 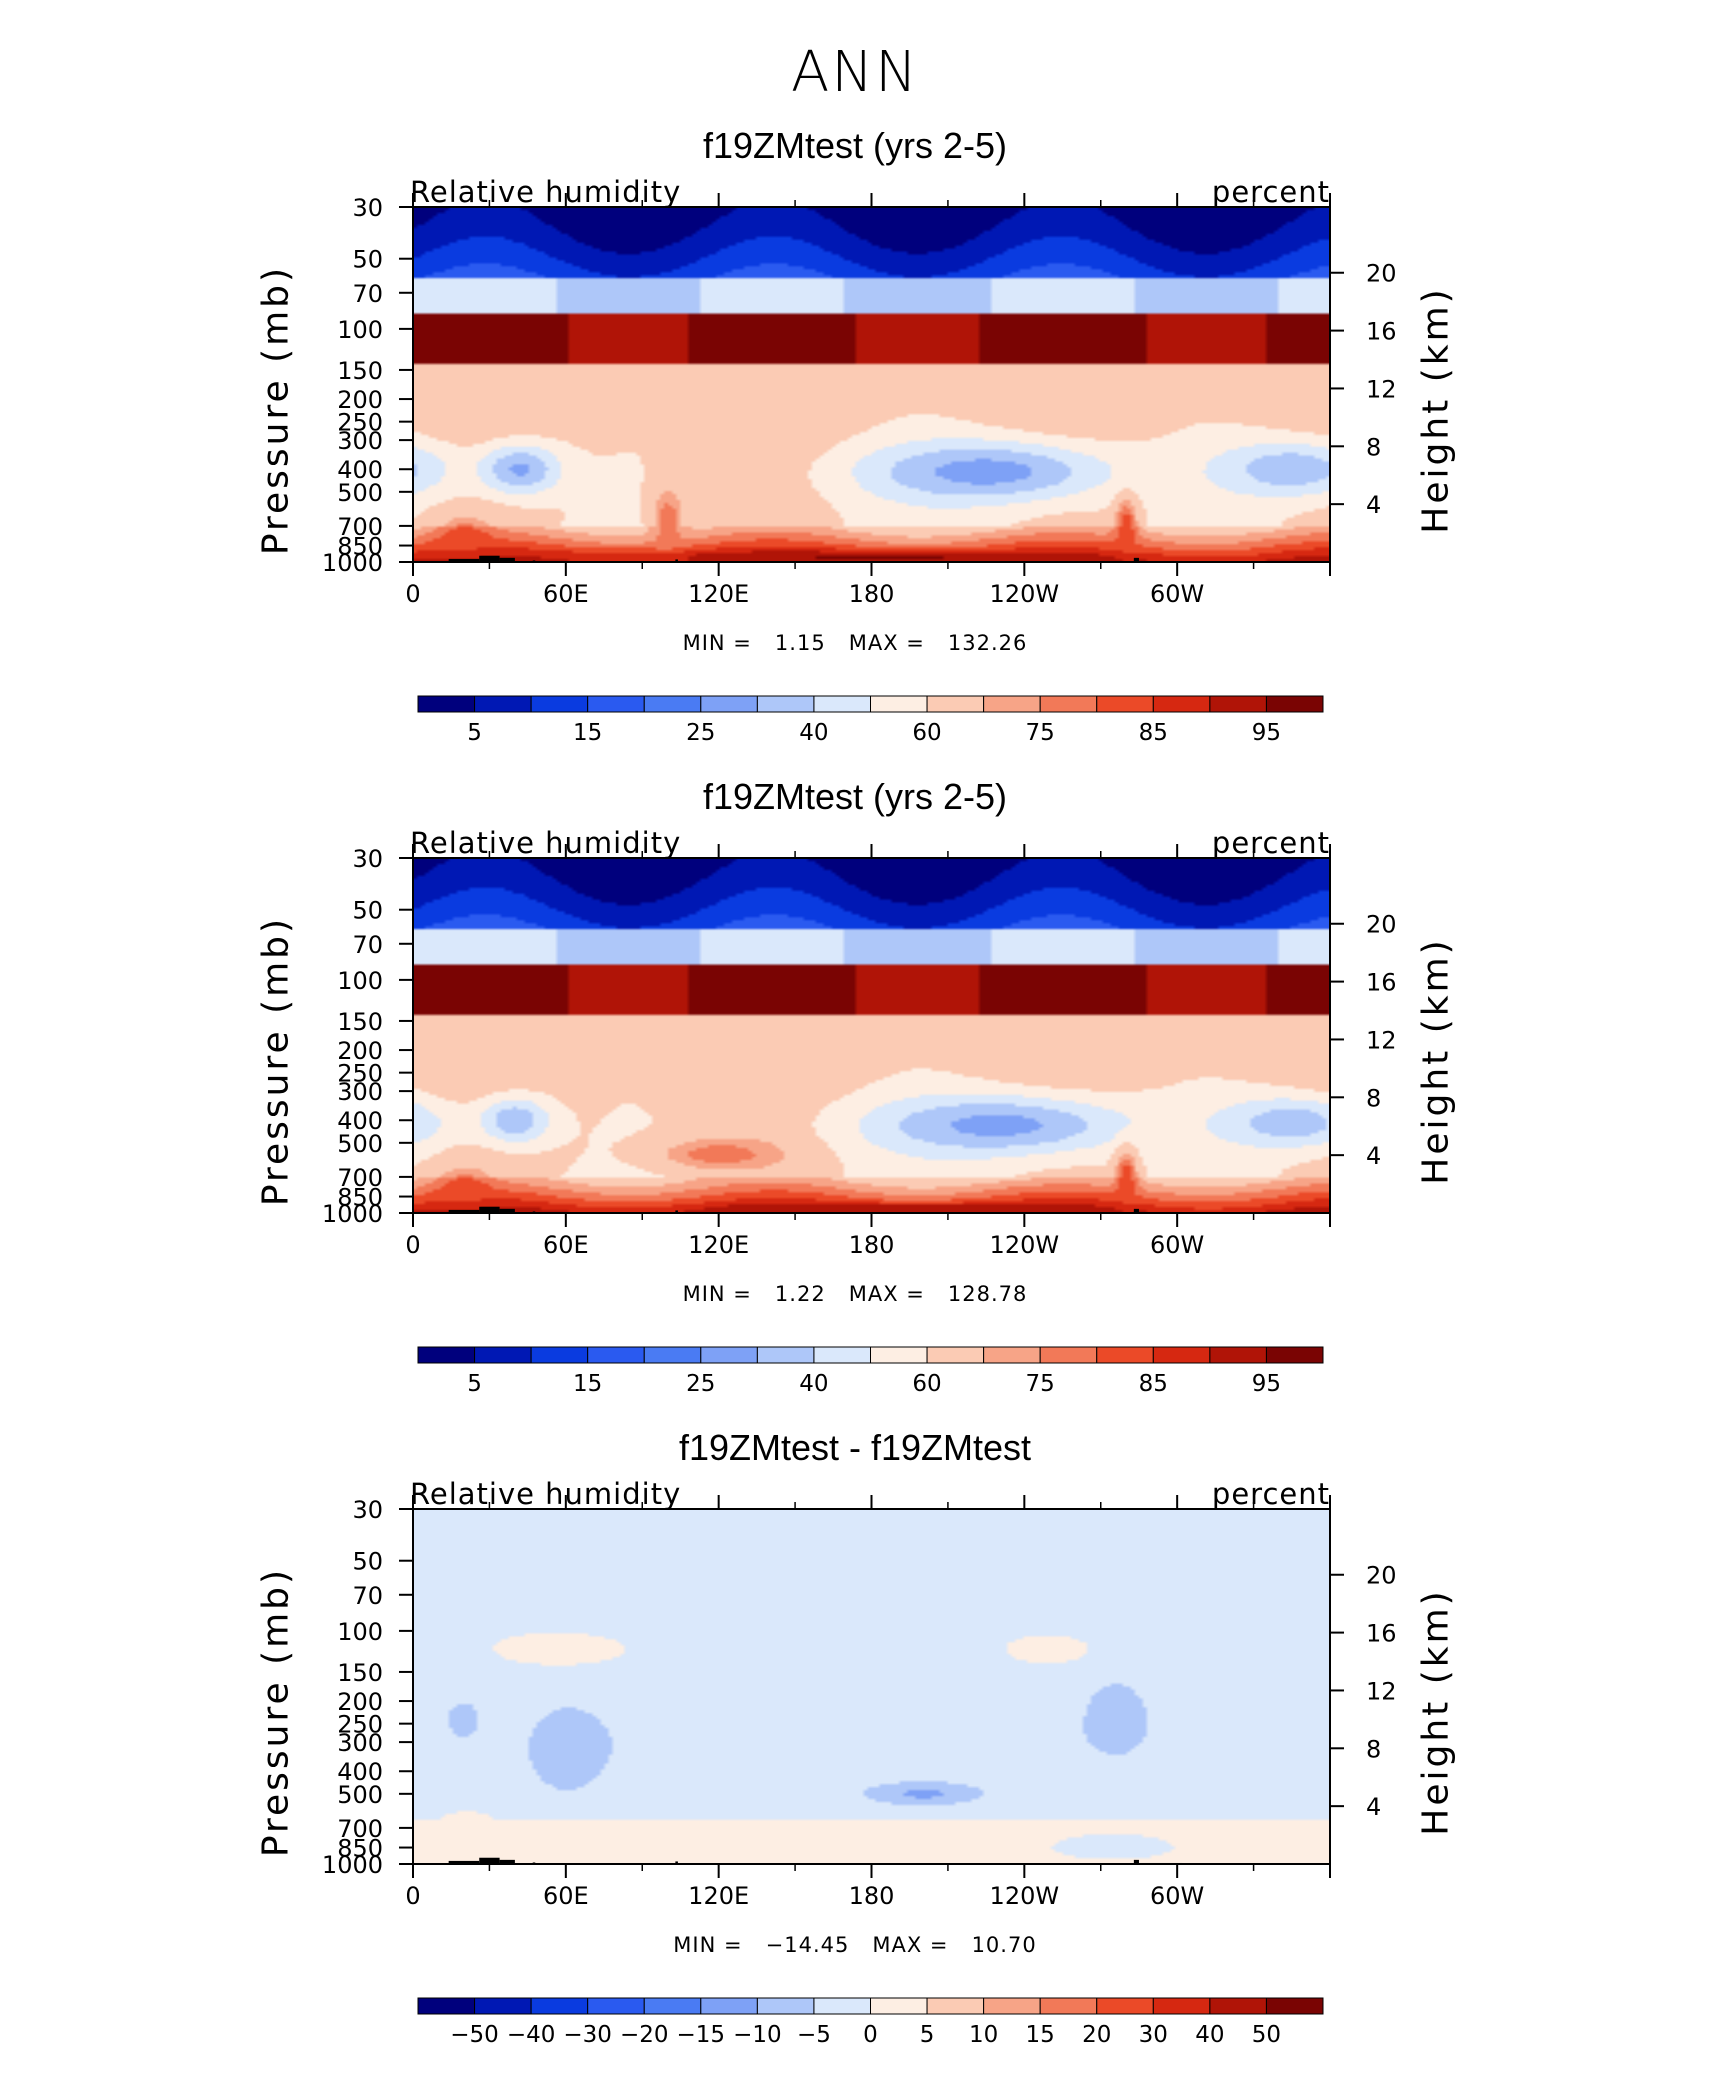 What do you see at coordinates (870, 2035) in the screenshot?
I see `colorbar-label: 0` at bounding box center [870, 2035].